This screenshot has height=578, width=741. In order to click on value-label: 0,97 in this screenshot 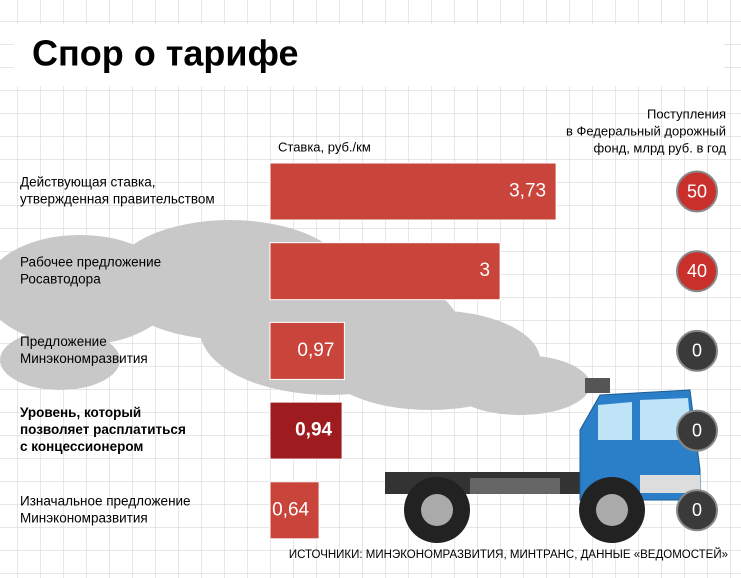, I will do `click(315, 350)`.